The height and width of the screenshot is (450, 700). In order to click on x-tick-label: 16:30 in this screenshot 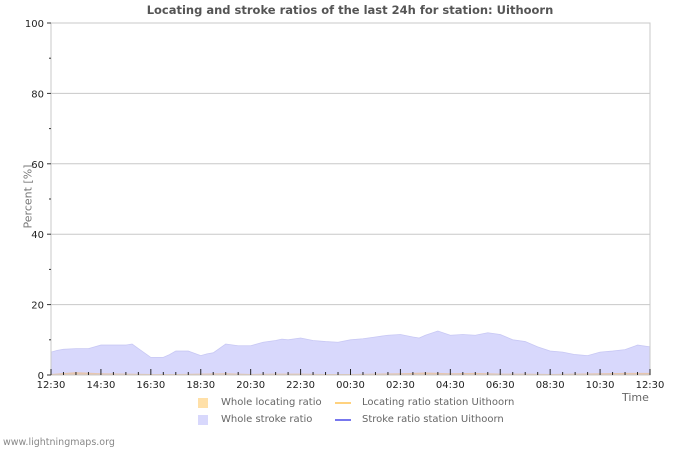, I will do `click(150, 385)`.